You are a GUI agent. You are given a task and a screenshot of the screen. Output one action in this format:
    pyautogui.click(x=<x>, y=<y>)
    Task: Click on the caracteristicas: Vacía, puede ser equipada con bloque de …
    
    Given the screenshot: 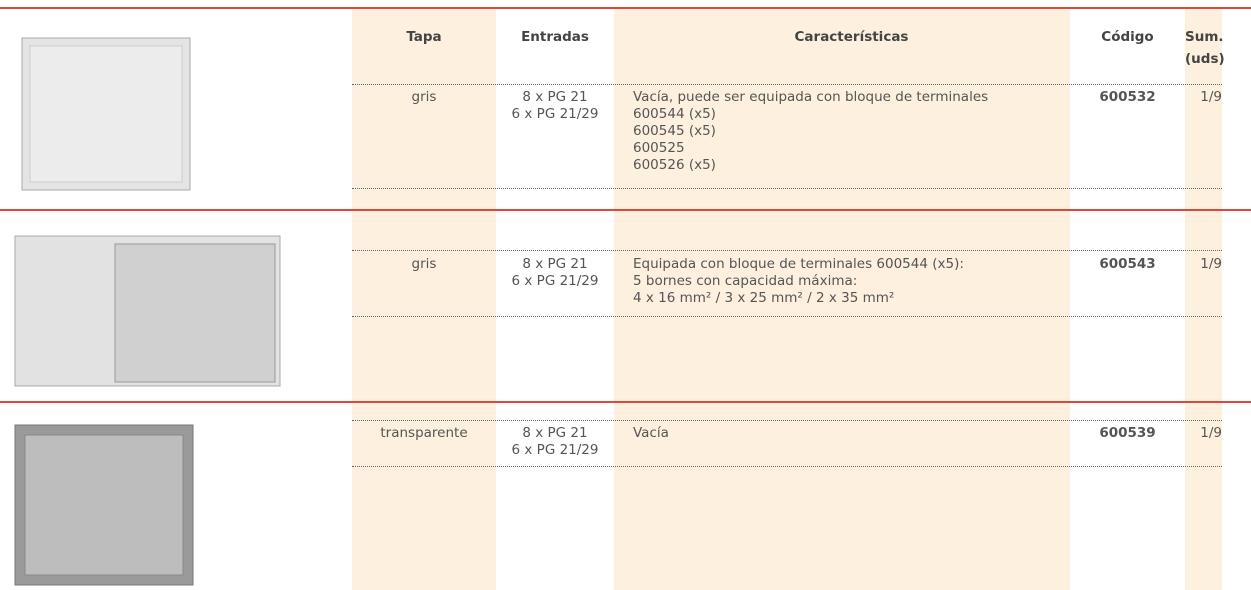 What is the action you would take?
    pyautogui.click(x=811, y=97)
    